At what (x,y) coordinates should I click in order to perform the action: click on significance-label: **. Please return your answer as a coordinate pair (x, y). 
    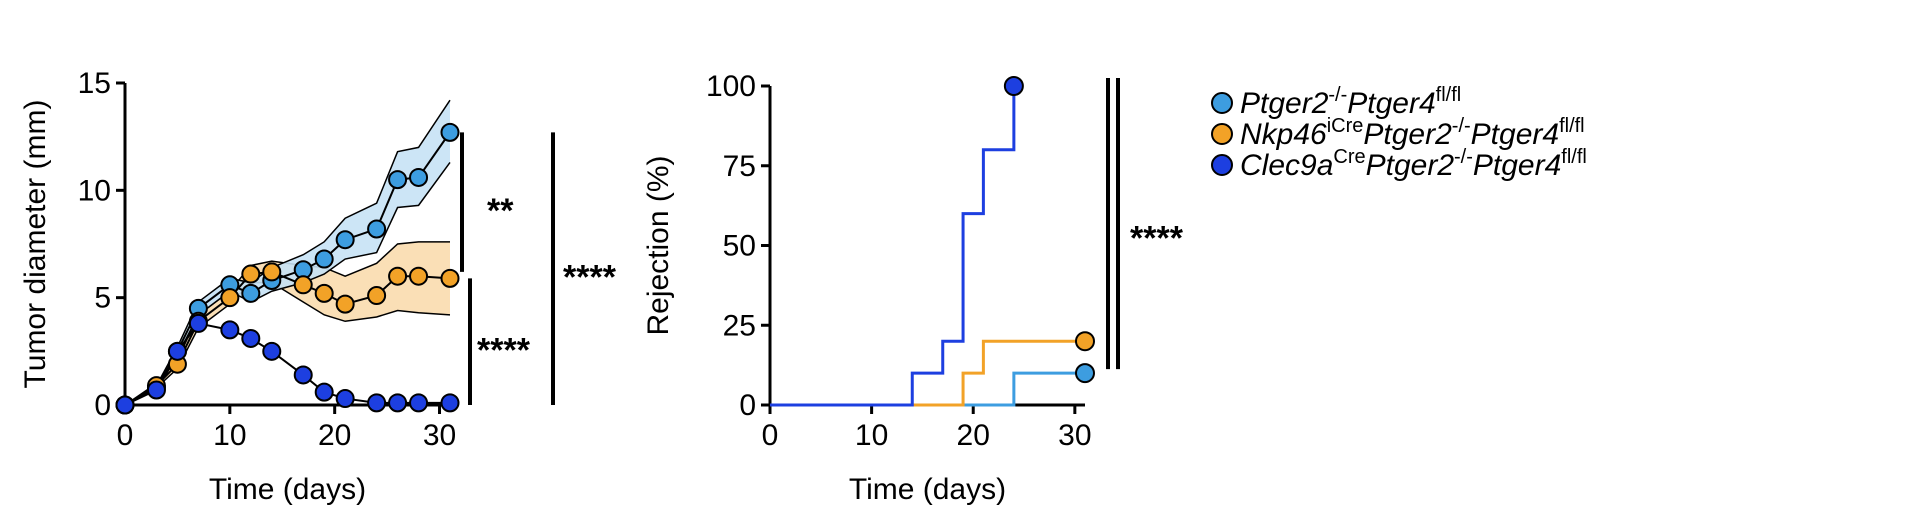
    Looking at the image, I should click on (500, 211).